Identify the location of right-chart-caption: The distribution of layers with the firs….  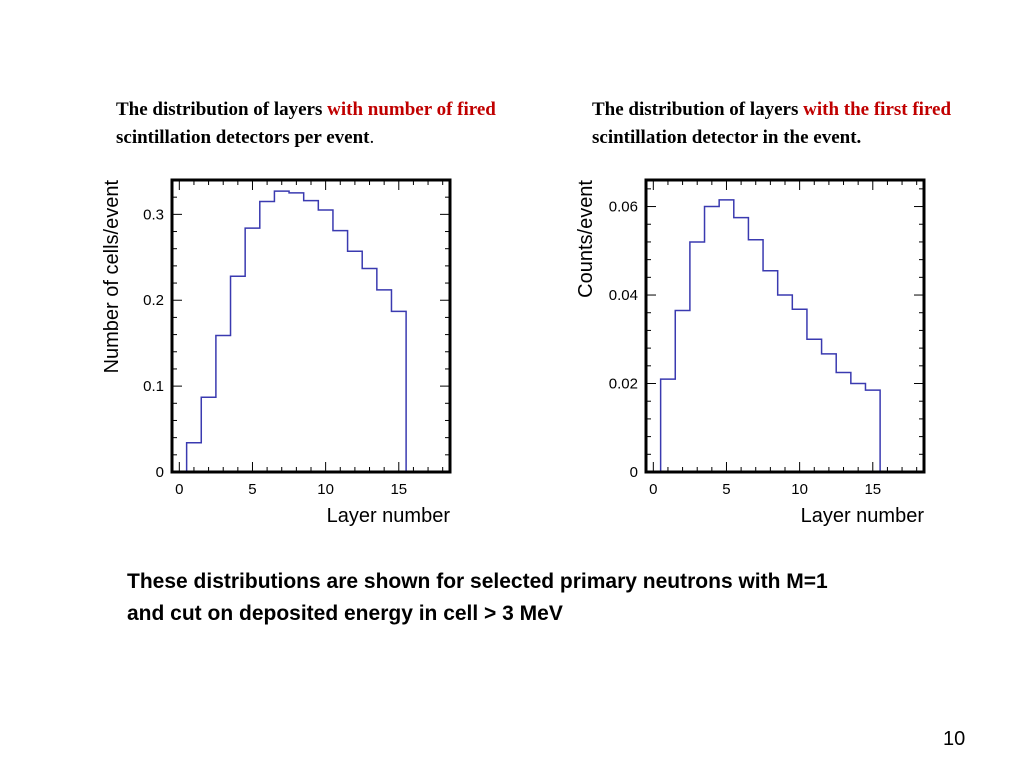
(792, 124).